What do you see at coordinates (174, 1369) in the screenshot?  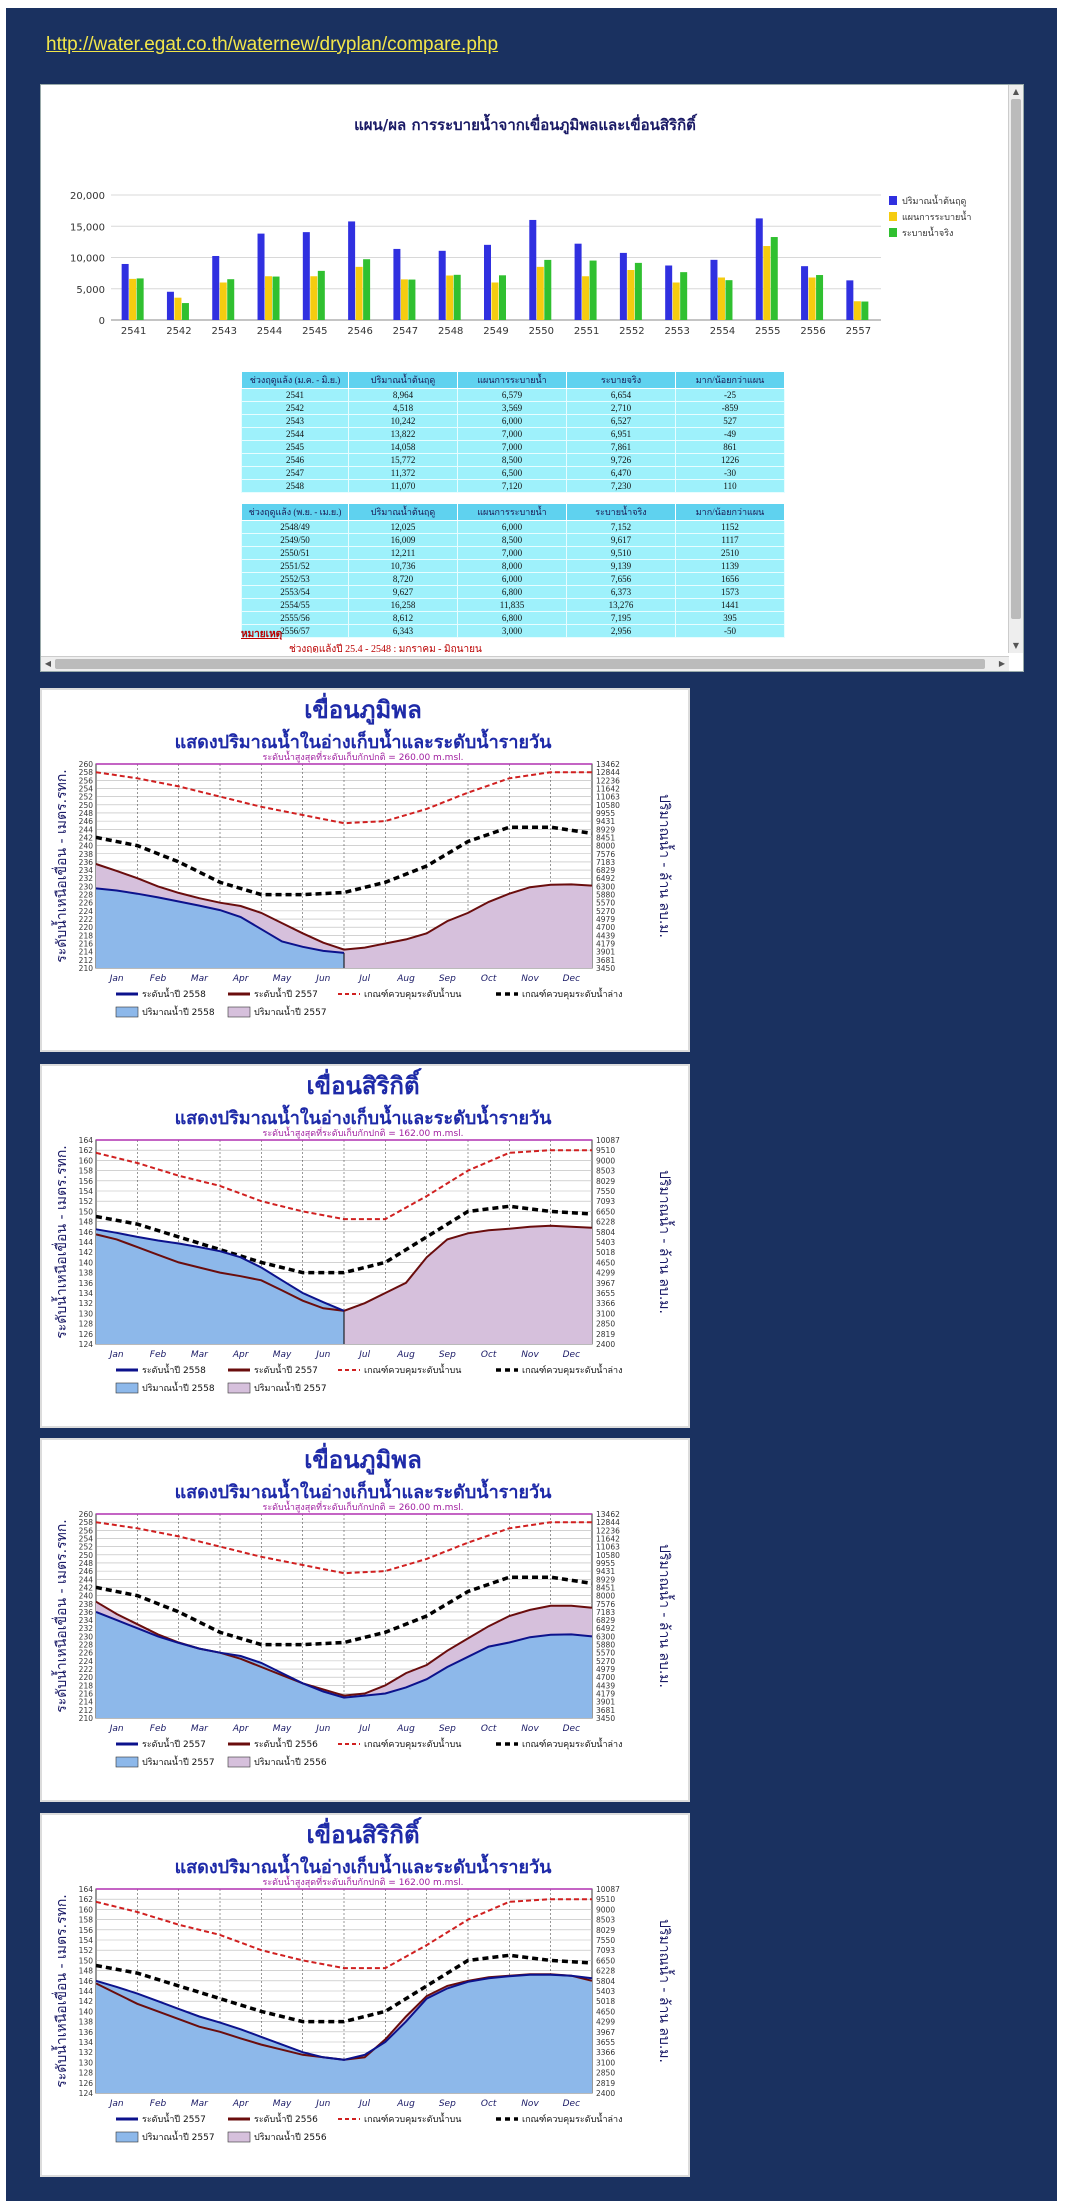 I see `legend-label: ระดับน้ำปี 2558` at bounding box center [174, 1369].